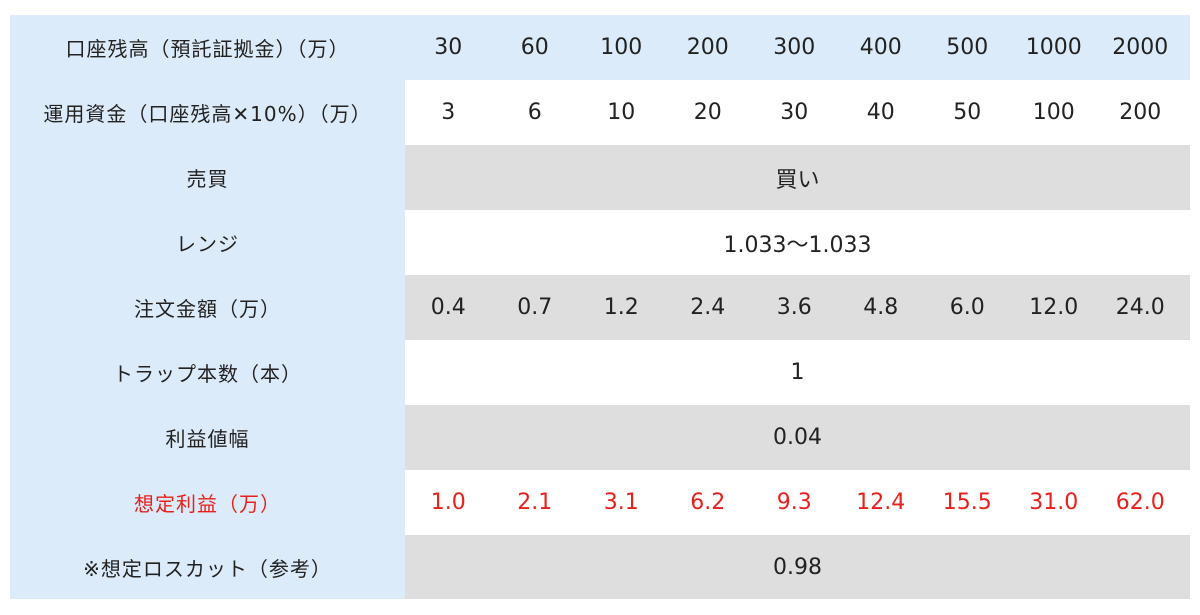 Image resolution: width=1200 pixels, height=615 pixels. What do you see at coordinates (207, 567) in the screenshot?
I see `row-label: ※想定ロスカット（参考）` at bounding box center [207, 567].